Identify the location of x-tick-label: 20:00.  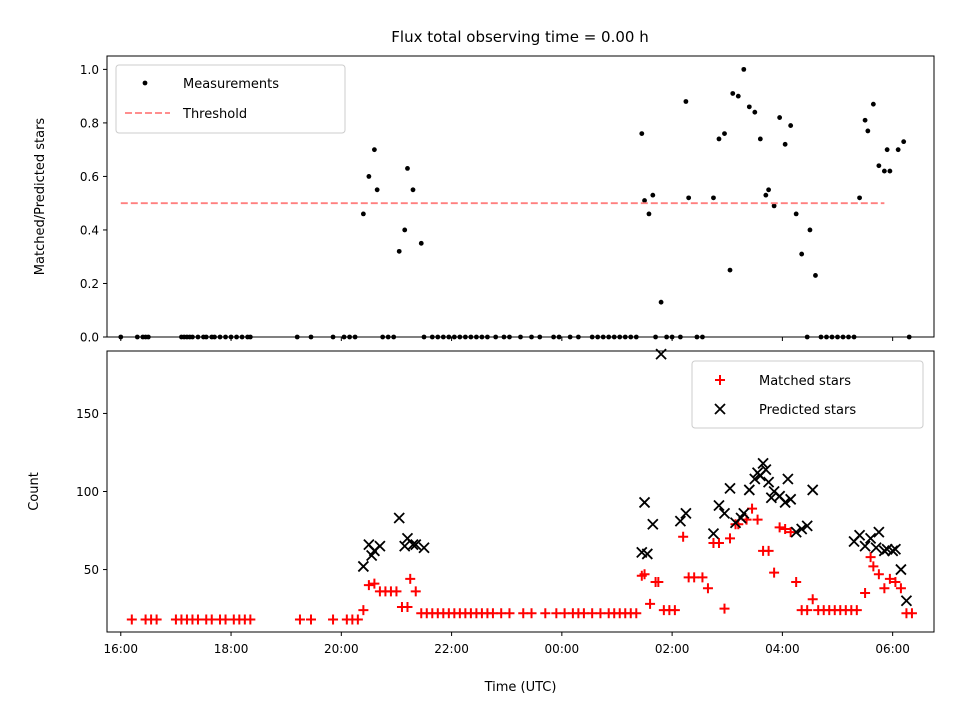
(341, 649).